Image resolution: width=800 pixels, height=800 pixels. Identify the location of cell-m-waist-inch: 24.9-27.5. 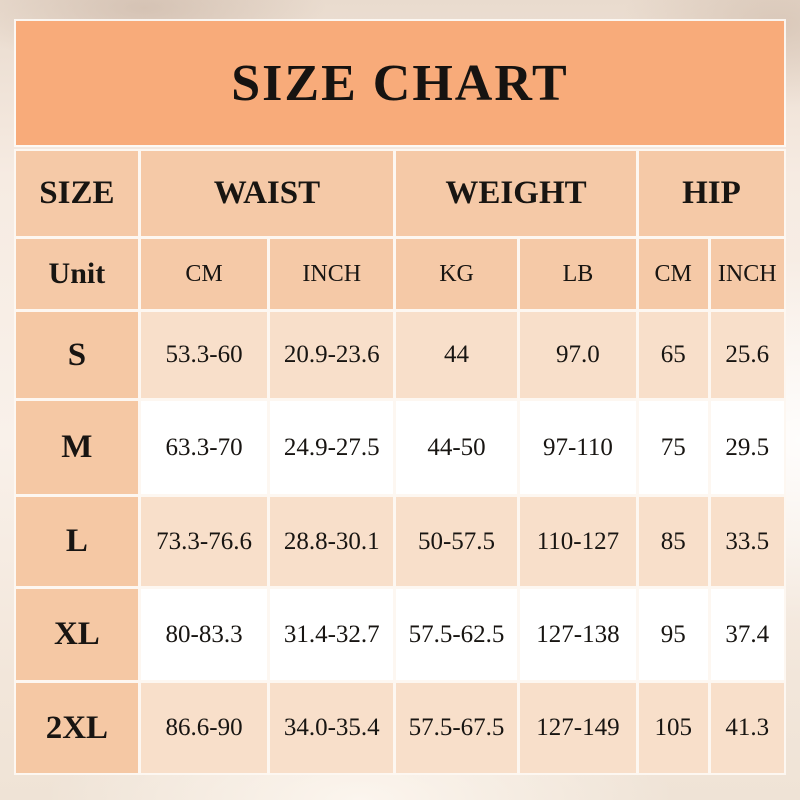
(332, 447).